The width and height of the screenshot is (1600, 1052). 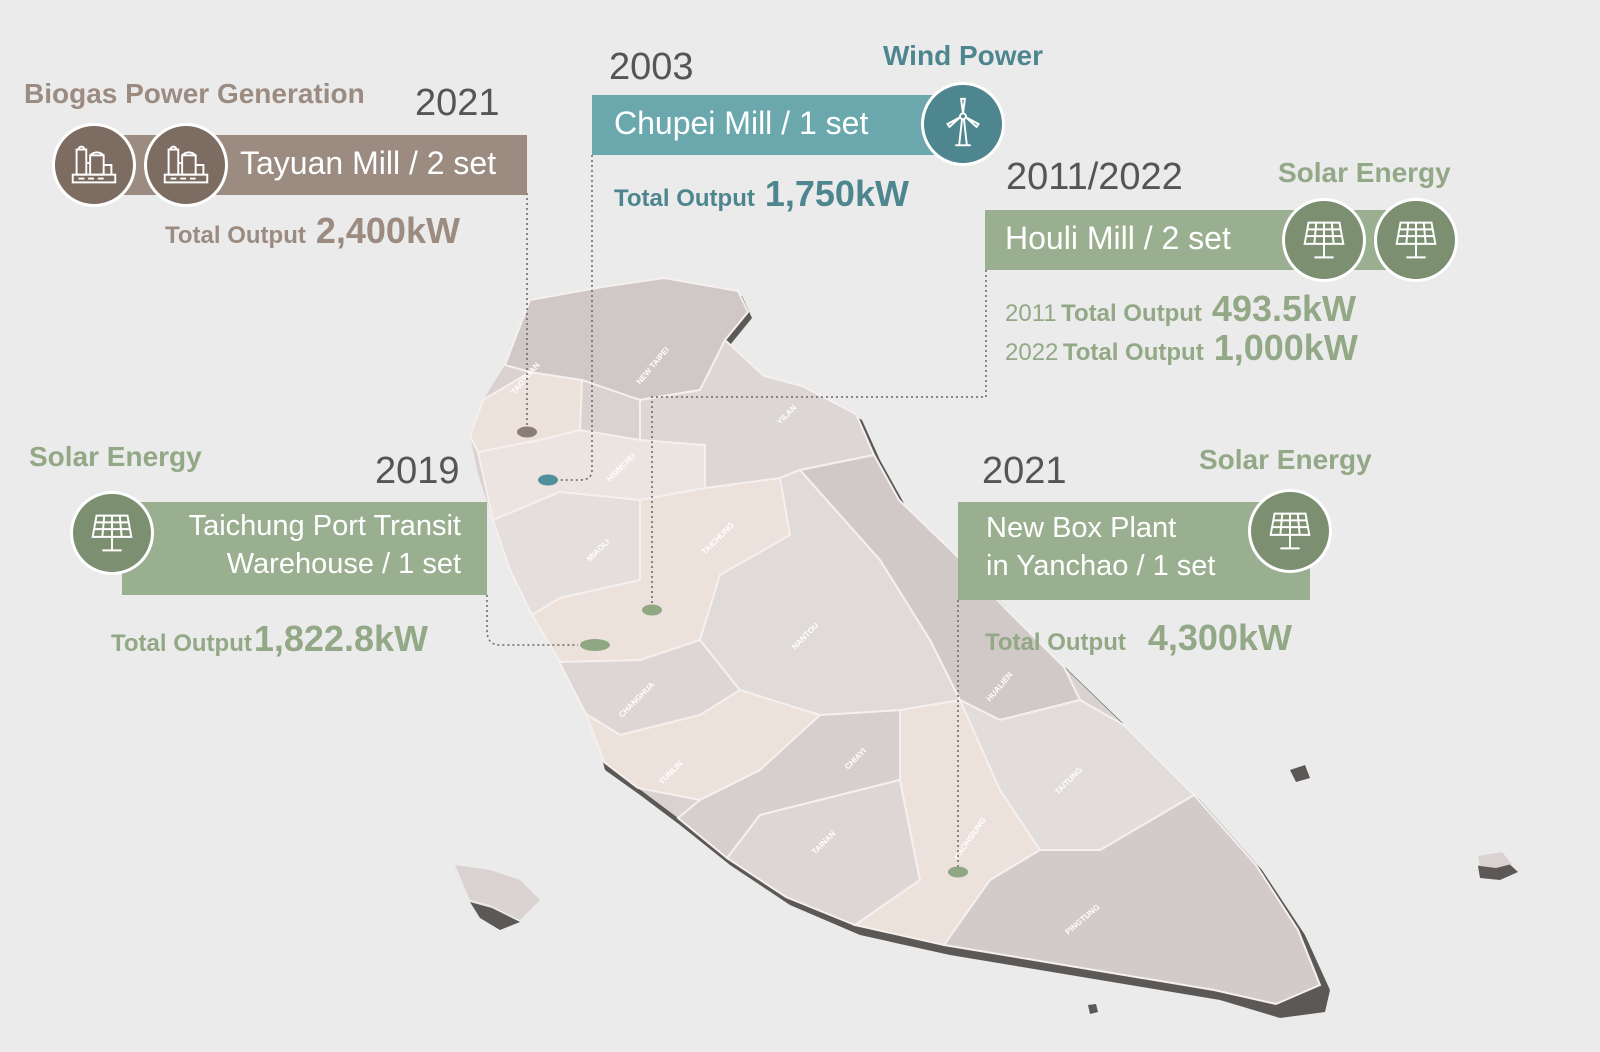 What do you see at coordinates (819, 437) in the screenshot?
I see `leader-line-houli` at bounding box center [819, 437].